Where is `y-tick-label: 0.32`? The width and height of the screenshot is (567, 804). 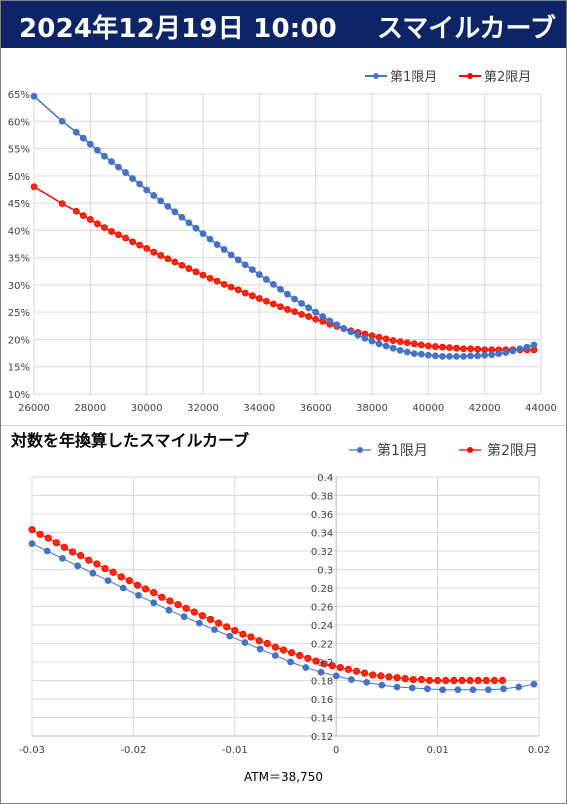
y-tick-label: 0.32 is located at coordinates (322, 552).